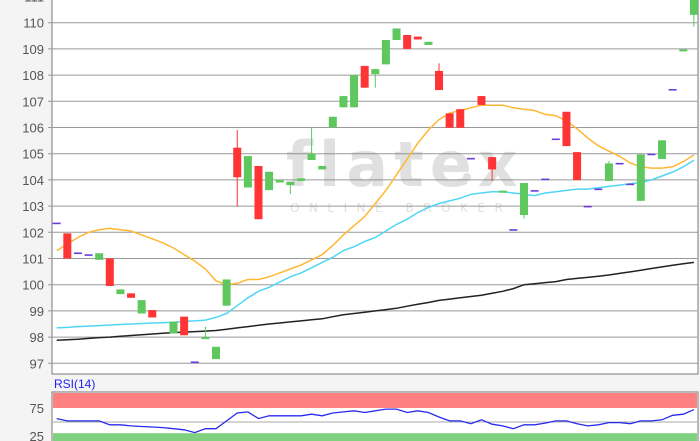 The height and width of the screenshot is (441, 700). I want to click on watermark-brand: flatex, so click(405, 164).